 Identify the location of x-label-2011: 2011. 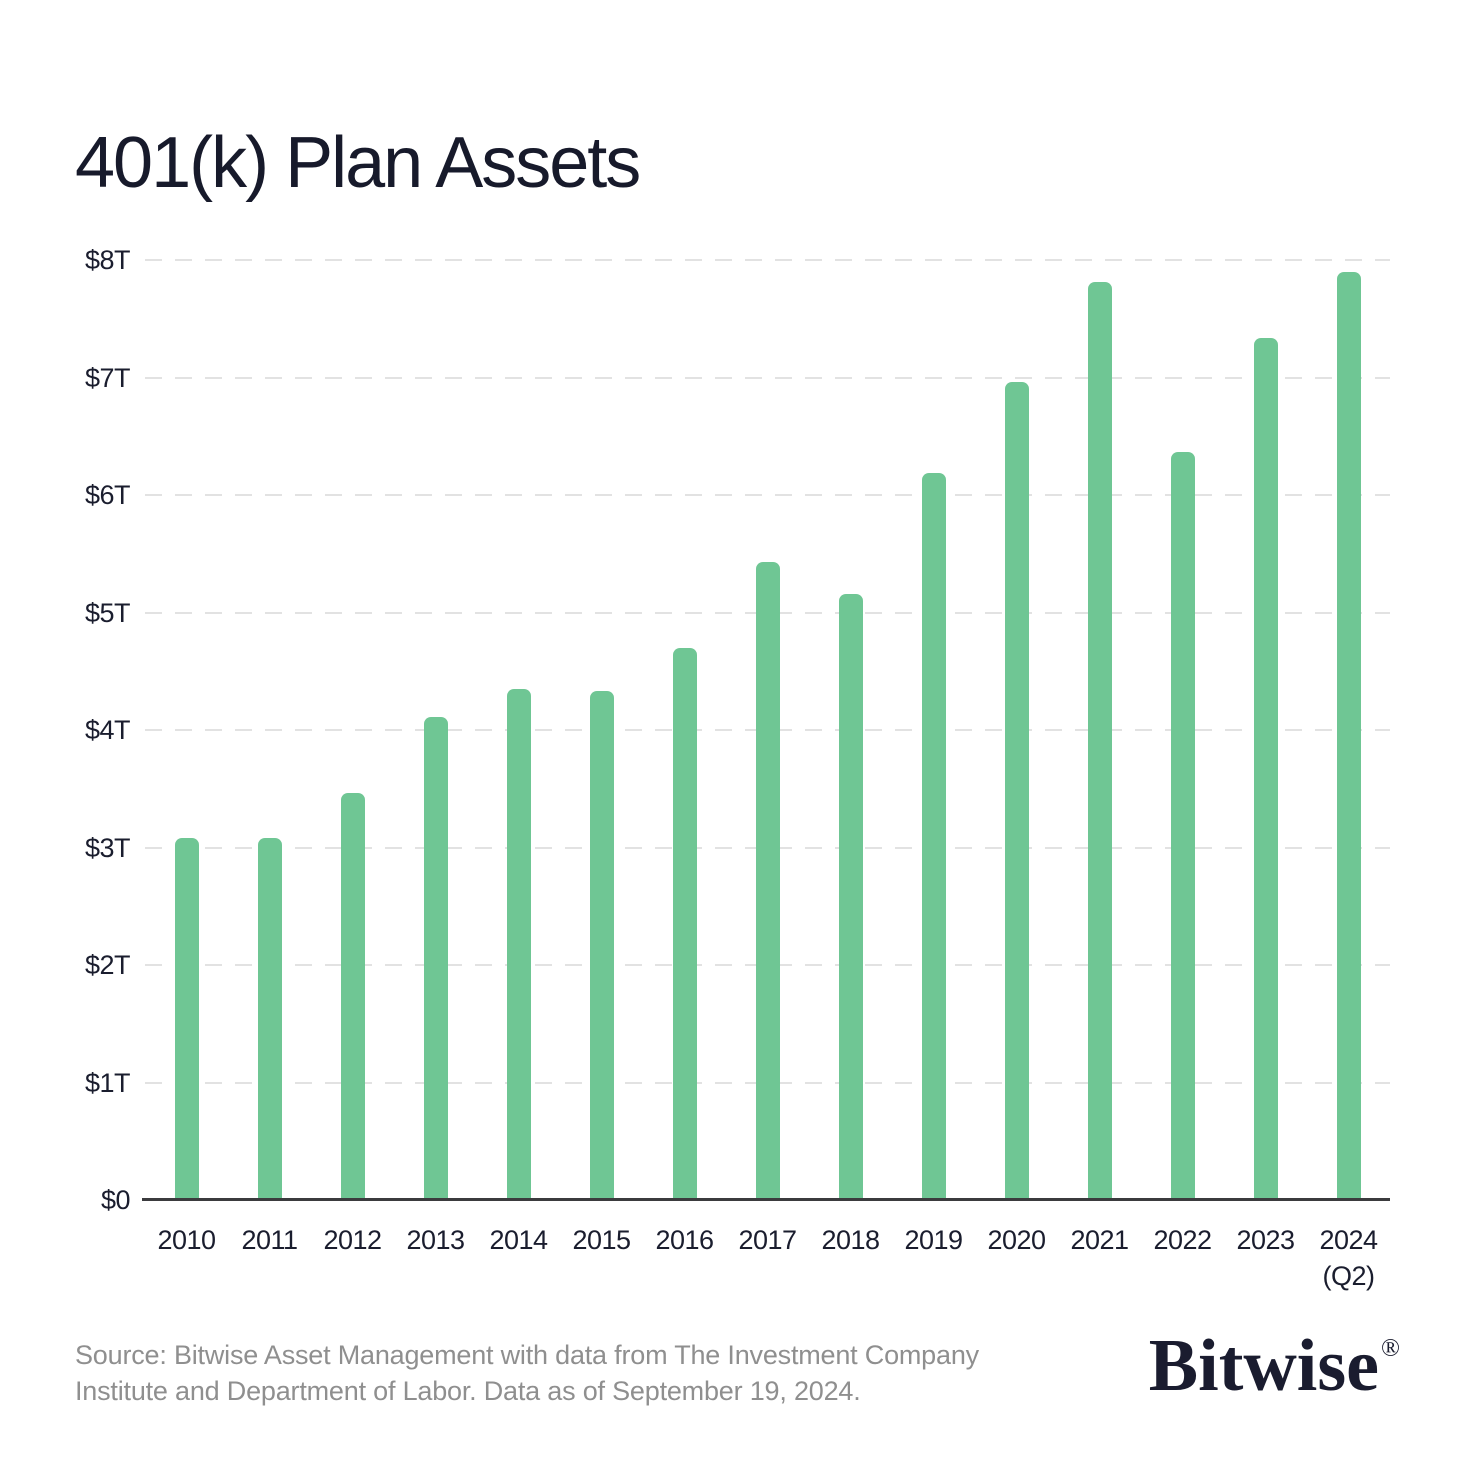
(269, 1258).